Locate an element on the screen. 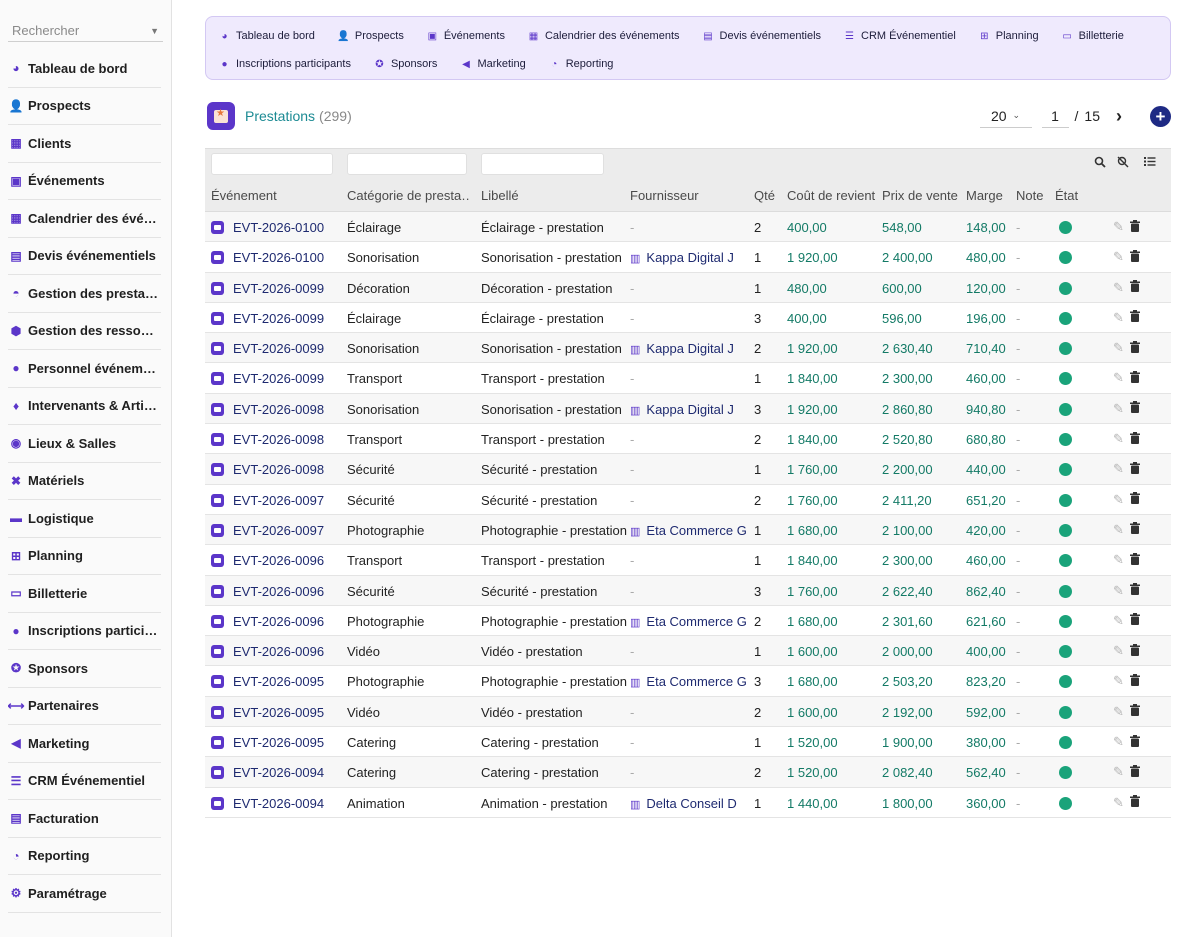  sidebar-item: ▦ Calendrier des événements is located at coordinates (84, 219).